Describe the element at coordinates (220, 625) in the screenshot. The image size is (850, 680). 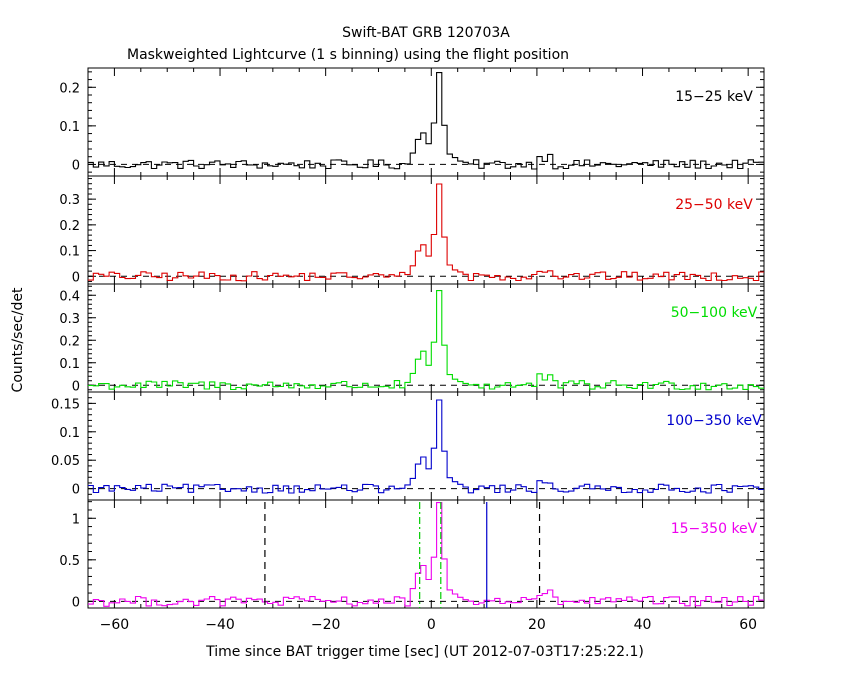
I see `x-tick-label: −40` at that location.